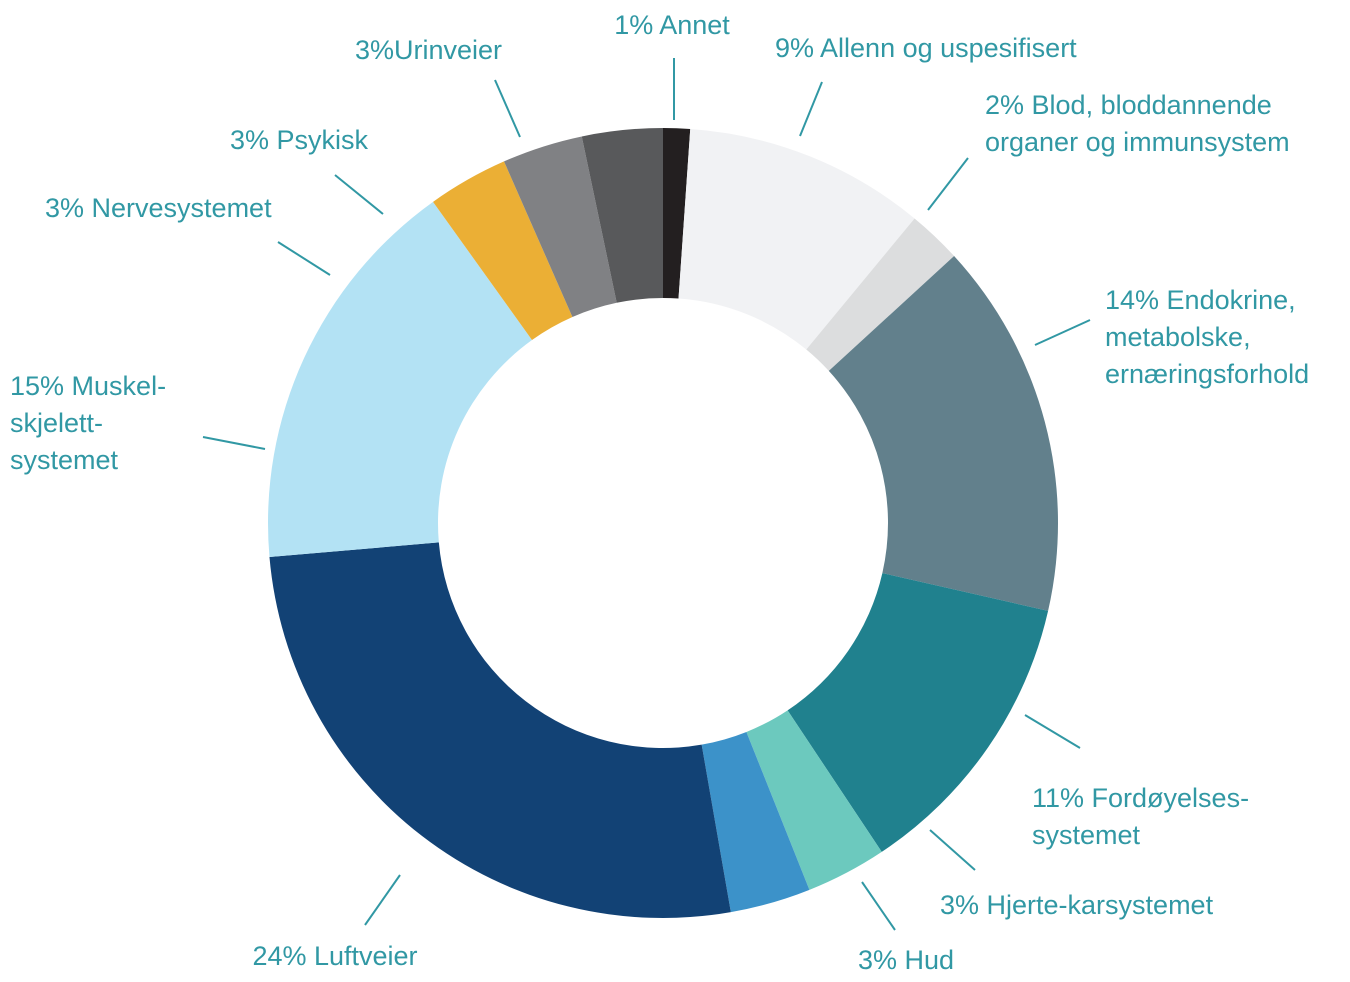 This screenshot has height=982, width=1350. I want to click on slice-label: 3% Hud, so click(906, 960).